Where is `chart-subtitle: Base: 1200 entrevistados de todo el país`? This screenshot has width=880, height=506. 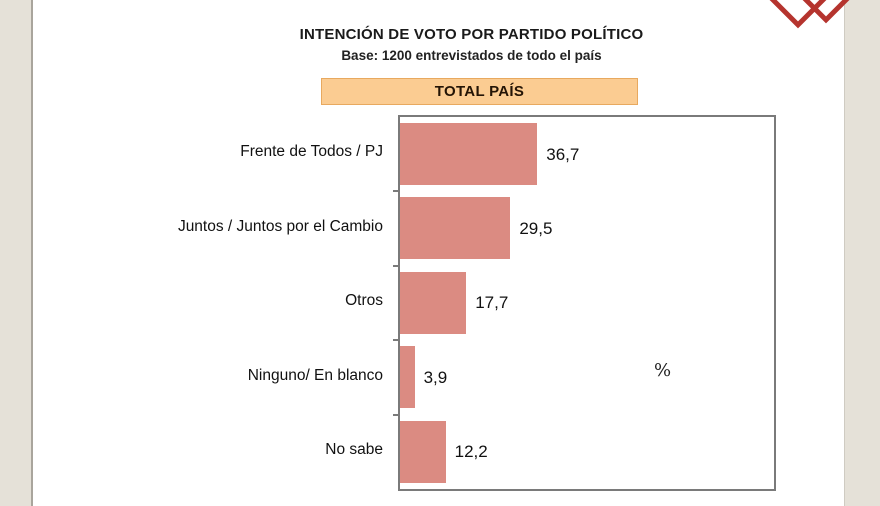
chart-subtitle: Base: 1200 entrevistados de todo el país is located at coordinates (471, 55).